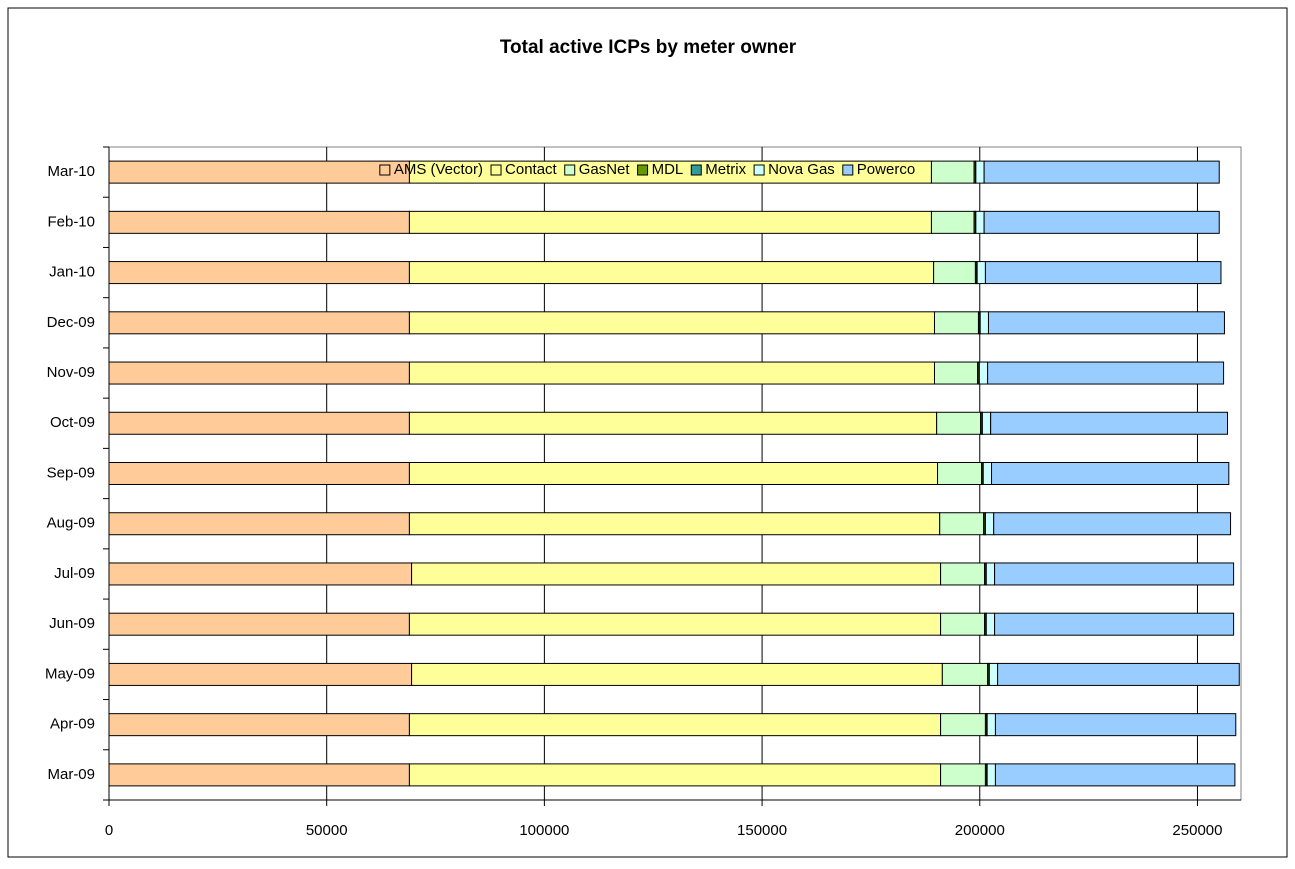  What do you see at coordinates (109, 830) in the screenshot?
I see `x-tick-label: 0` at bounding box center [109, 830].